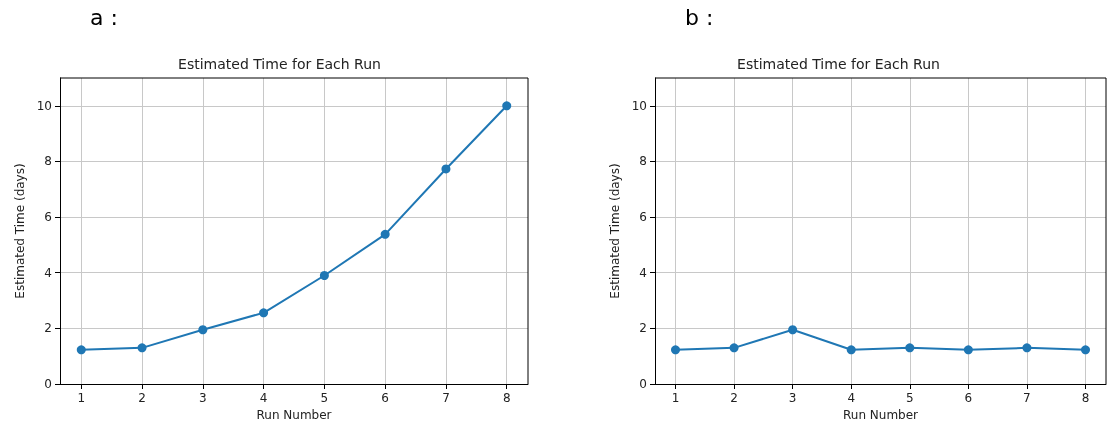  Describe the element at coordinates (104, 17) in the screenshot. I see `text: a :` at that location.